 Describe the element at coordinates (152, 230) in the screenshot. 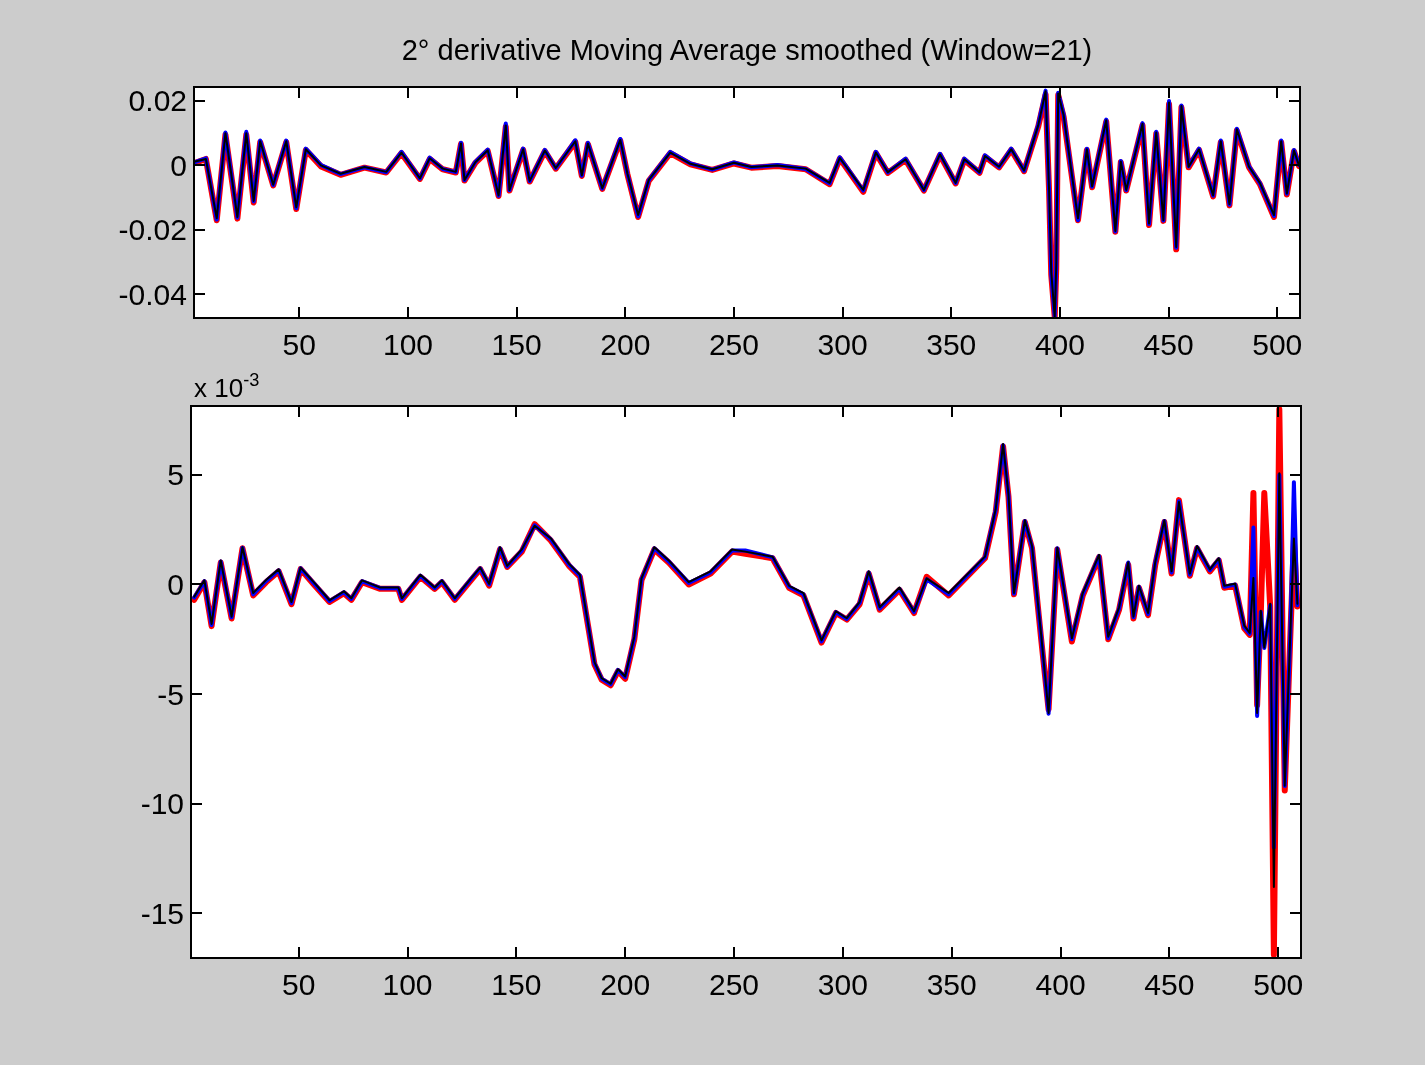

I see `y-tick-label: -0.02` at that location.